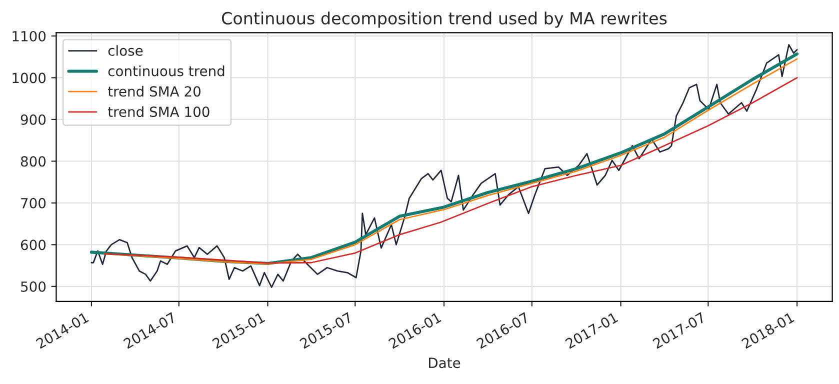 The image size is (839, 384). What do you see at coordinates (33, 286) in the screenshot?
I see `y-tick-label: 500` at bounding box center [33, 286].